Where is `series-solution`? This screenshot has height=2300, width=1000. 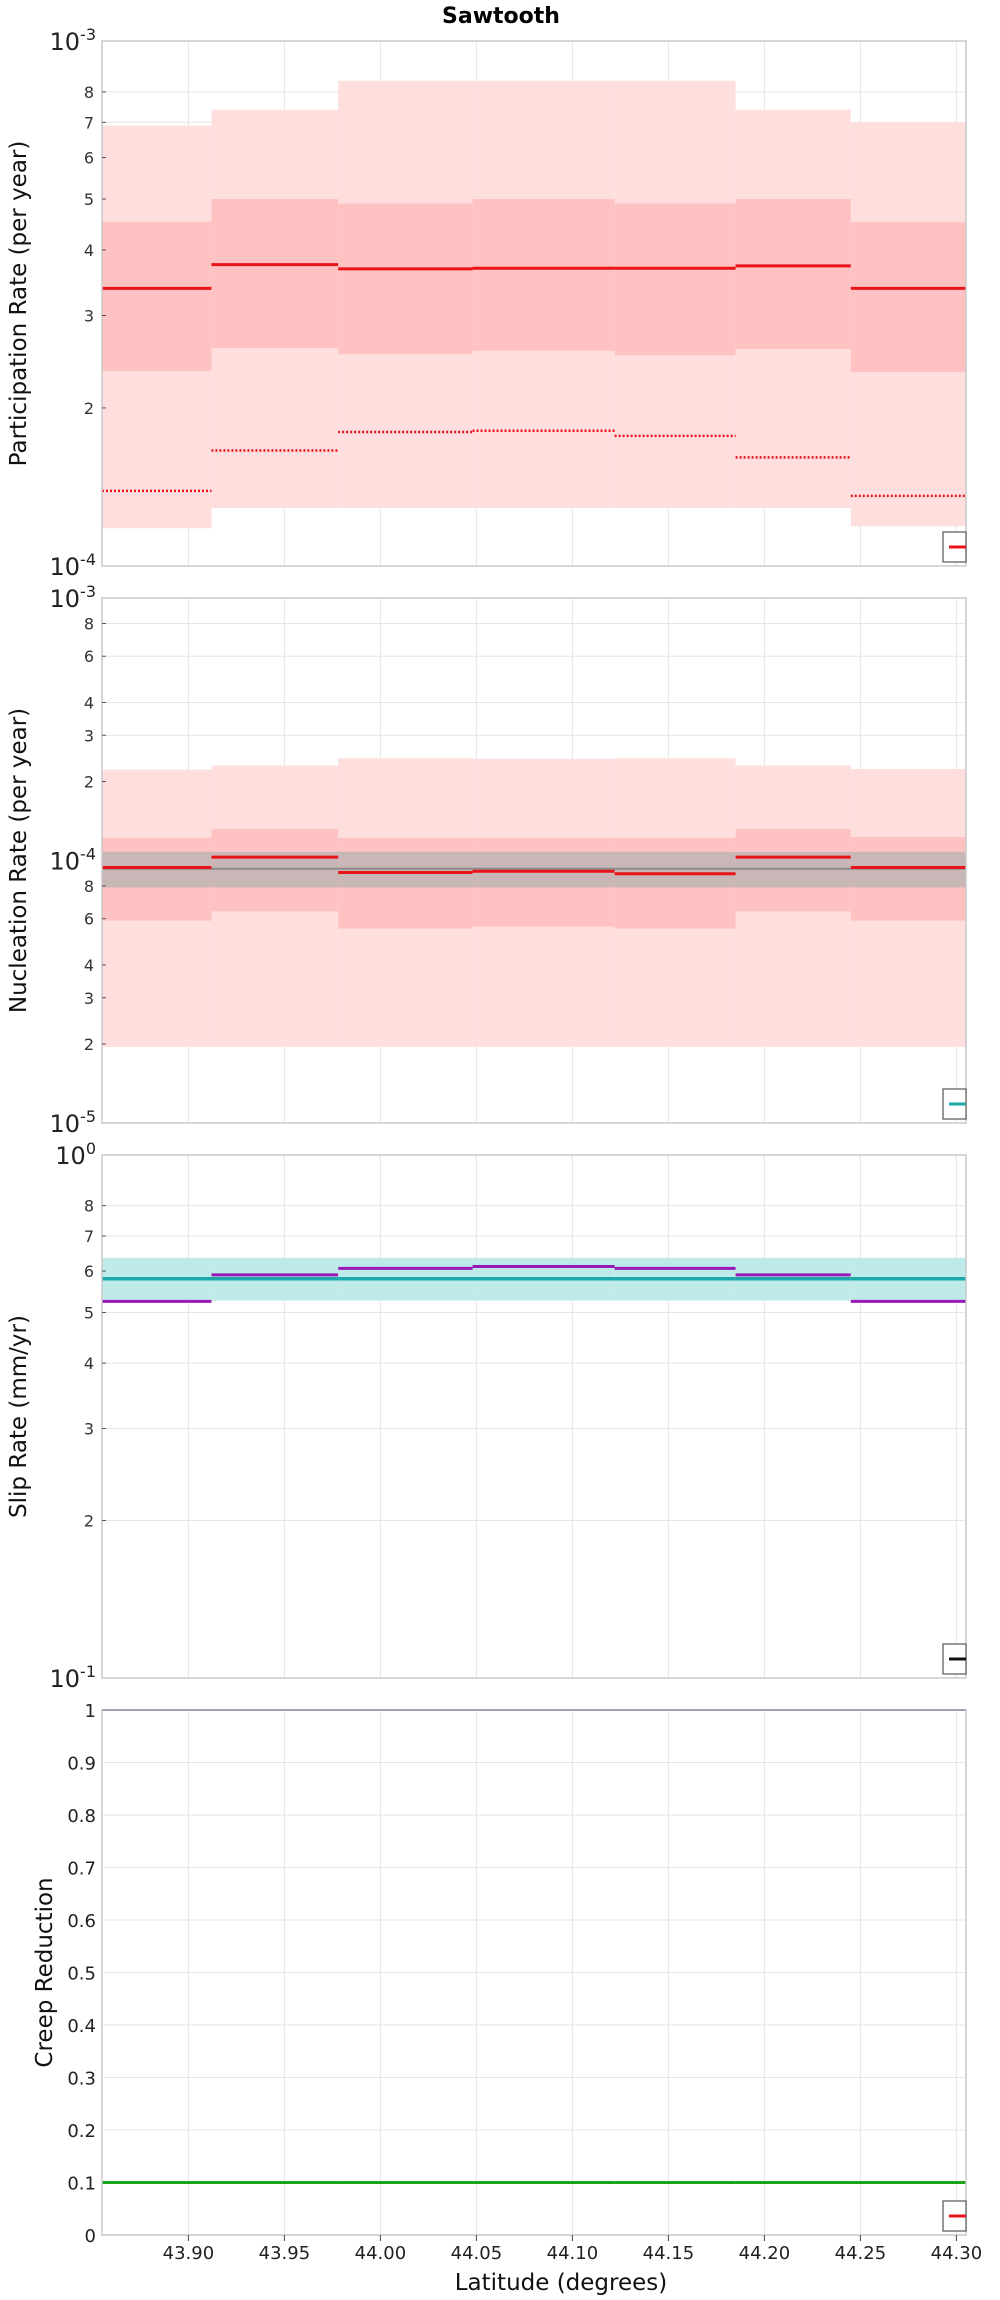 series-solution is located at coordinates (534, 1284).